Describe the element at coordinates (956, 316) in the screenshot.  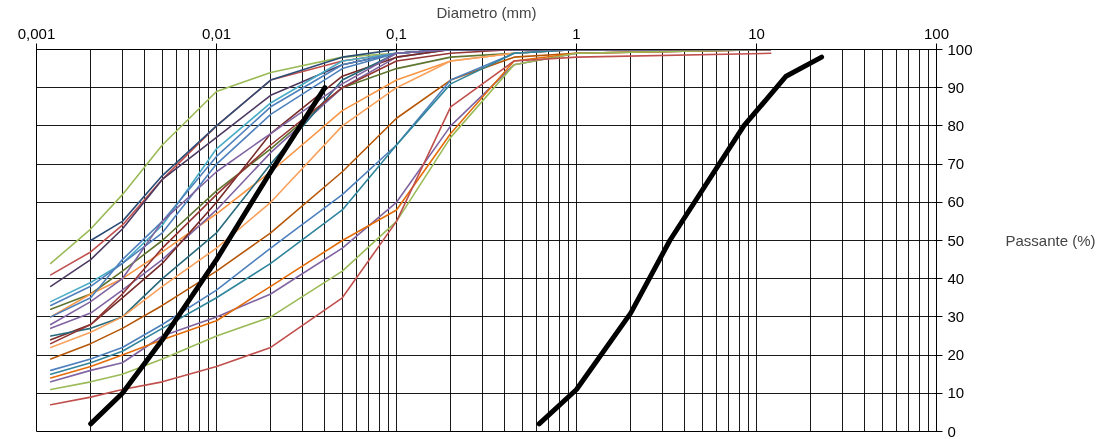
I see `y-tick-label: 30` at that location.